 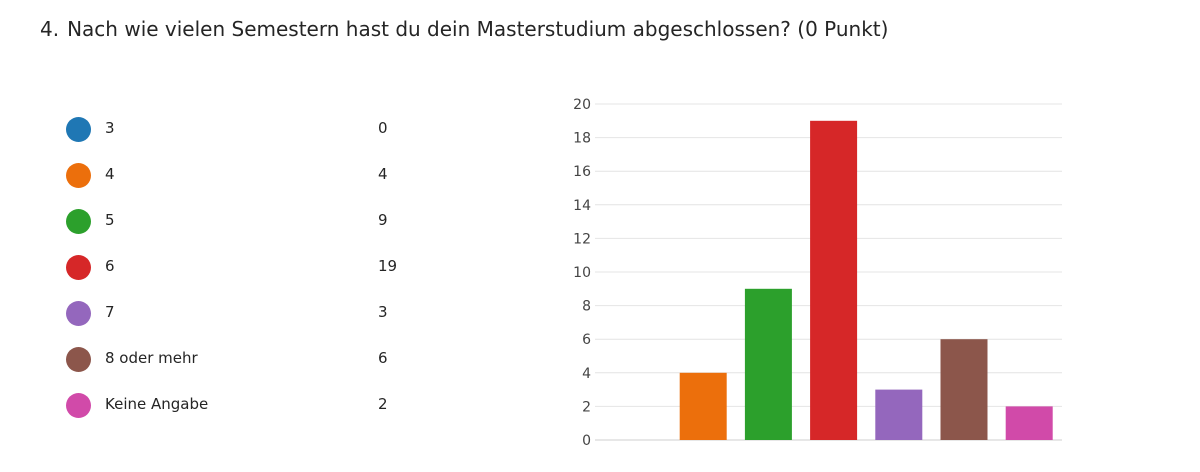 What do you see at coordinates (157, 404) in the screenshot?
I see `legend-label: Keine Angabe` at bounding box center [157, 404].